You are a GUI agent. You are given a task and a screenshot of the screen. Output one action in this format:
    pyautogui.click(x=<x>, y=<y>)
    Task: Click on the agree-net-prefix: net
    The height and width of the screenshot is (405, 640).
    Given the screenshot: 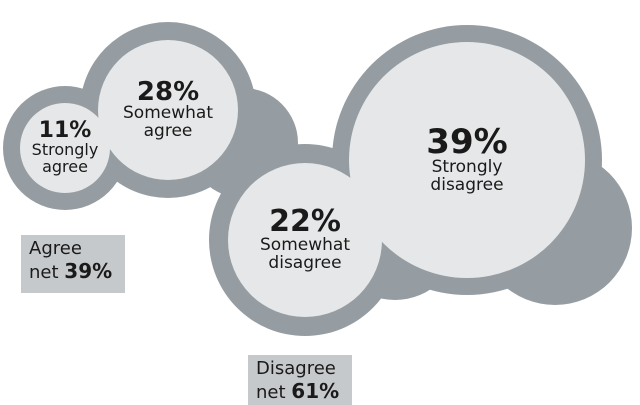 What is the action you would take?
    pyautogui.click(x=44, y=272)
    